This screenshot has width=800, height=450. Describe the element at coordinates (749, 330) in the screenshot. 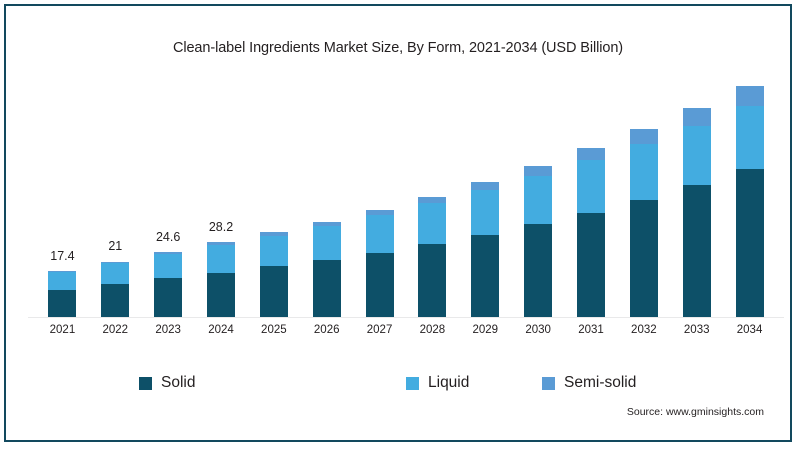

I see `x-axis-tick-2034: 2034` at that location.